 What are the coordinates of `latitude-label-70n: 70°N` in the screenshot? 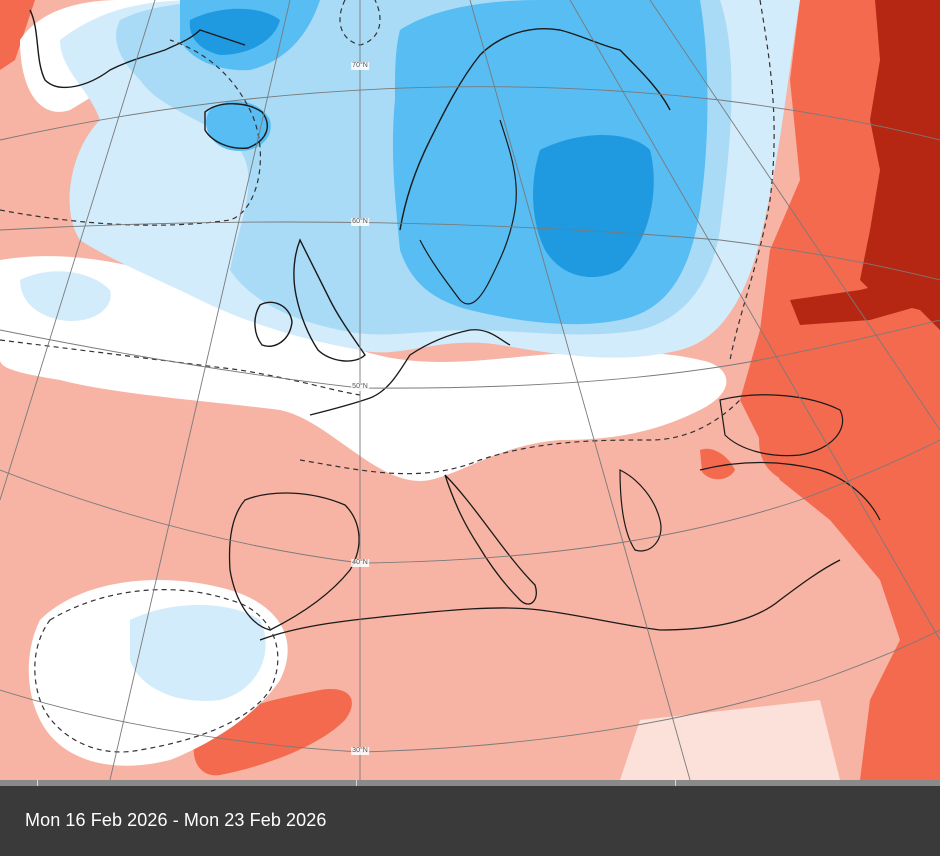 It's located at (360, 66).